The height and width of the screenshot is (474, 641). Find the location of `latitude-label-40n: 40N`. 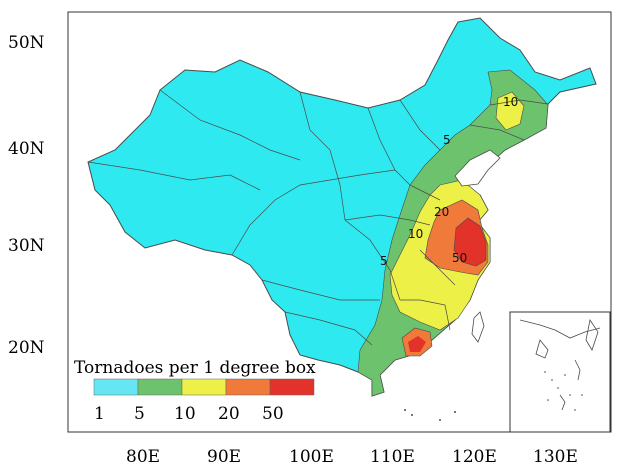

latitude-label-40n: 40N is located at coordinates (26, 149).